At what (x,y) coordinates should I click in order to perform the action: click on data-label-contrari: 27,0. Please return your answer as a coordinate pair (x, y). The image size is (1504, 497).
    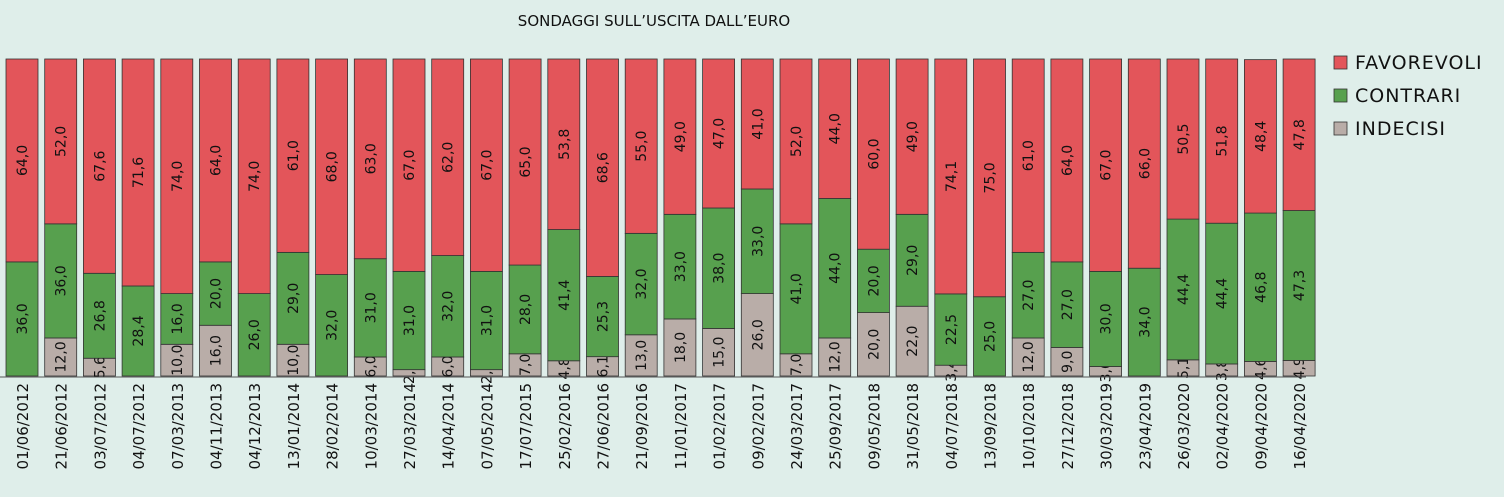
    Looking at the image, I should click on (1068, 304).